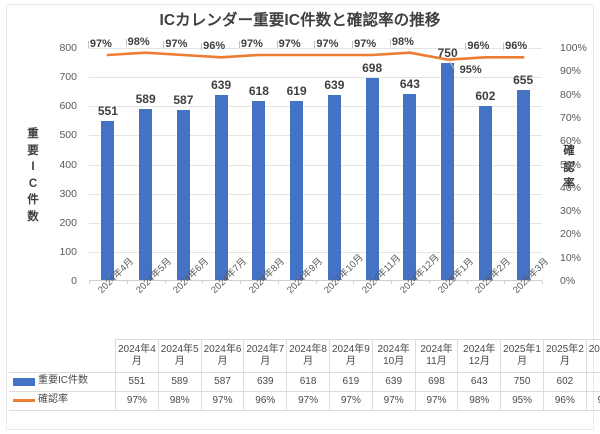 The width and height of the screenshot is (600, 434). Describe the element at coordinates (24, 400) in the screenshot. I see `legend-line-swatch-icon` at that location.